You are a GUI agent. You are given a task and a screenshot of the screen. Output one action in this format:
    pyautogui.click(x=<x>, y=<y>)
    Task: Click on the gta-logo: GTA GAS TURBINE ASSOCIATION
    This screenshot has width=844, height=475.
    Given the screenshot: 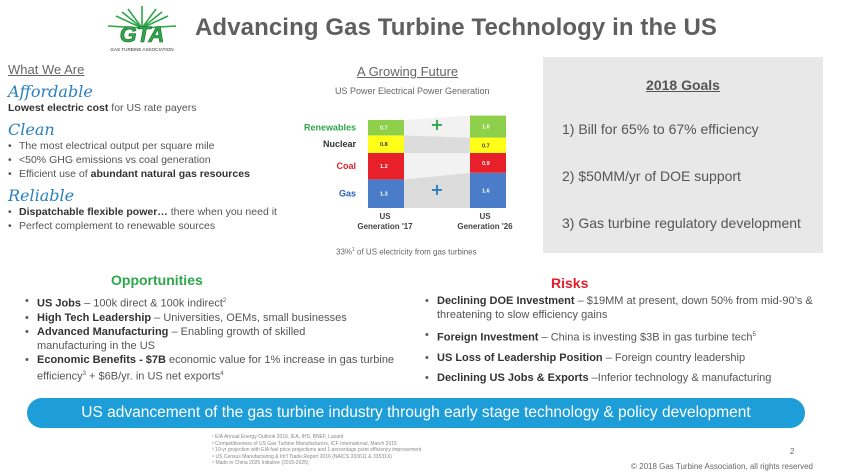 What is the action you would take?
    pyautogui.click(x=142, y=29)
    